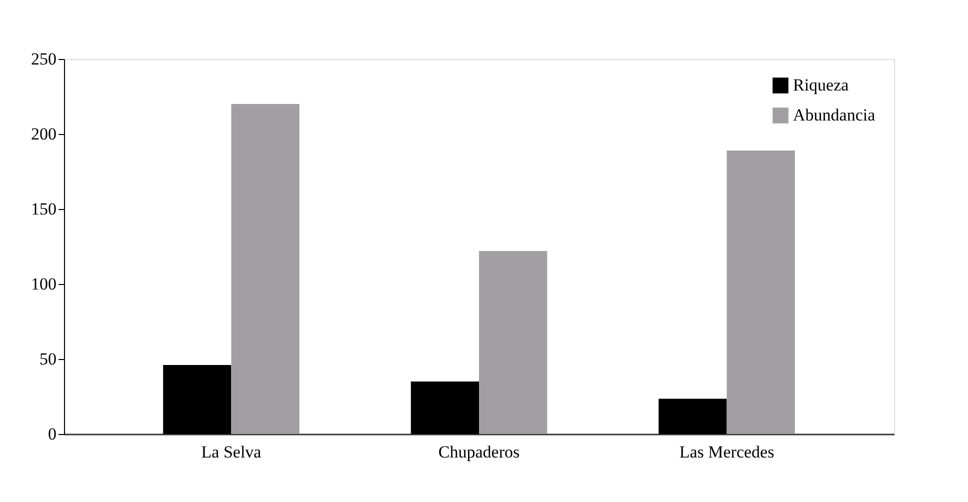 Image resolution: width=968 pixels, height=502 pixels. Describe the element at coordinates (726, 452) in the screenshot. I see `x-tick-label: Las Mercedes` at that location.